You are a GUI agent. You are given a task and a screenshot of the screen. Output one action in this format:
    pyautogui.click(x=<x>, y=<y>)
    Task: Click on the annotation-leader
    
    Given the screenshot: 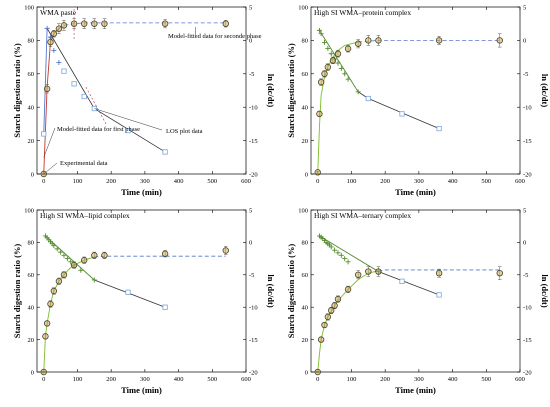 What is the action you would take?
    pyautogui.click(x=49, y=142)
    